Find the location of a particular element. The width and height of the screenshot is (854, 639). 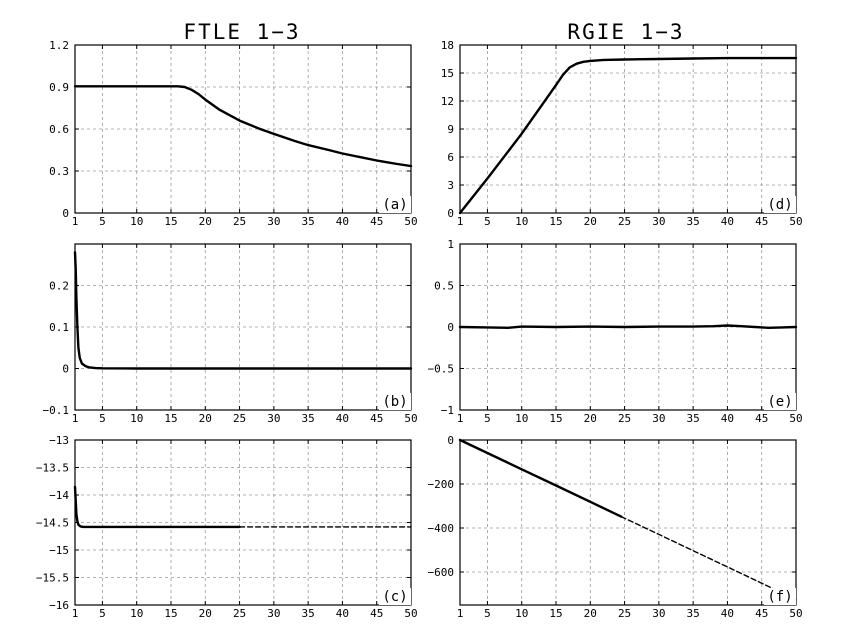

y-tick-label: −16 is located at coordinates (59, 605).